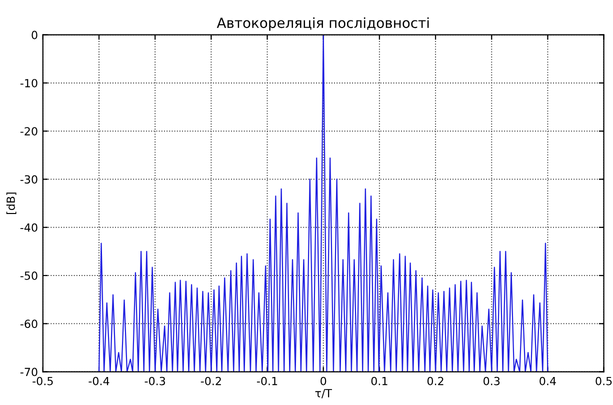  I want to click on y-tick-label: -40, so click(29, 227).